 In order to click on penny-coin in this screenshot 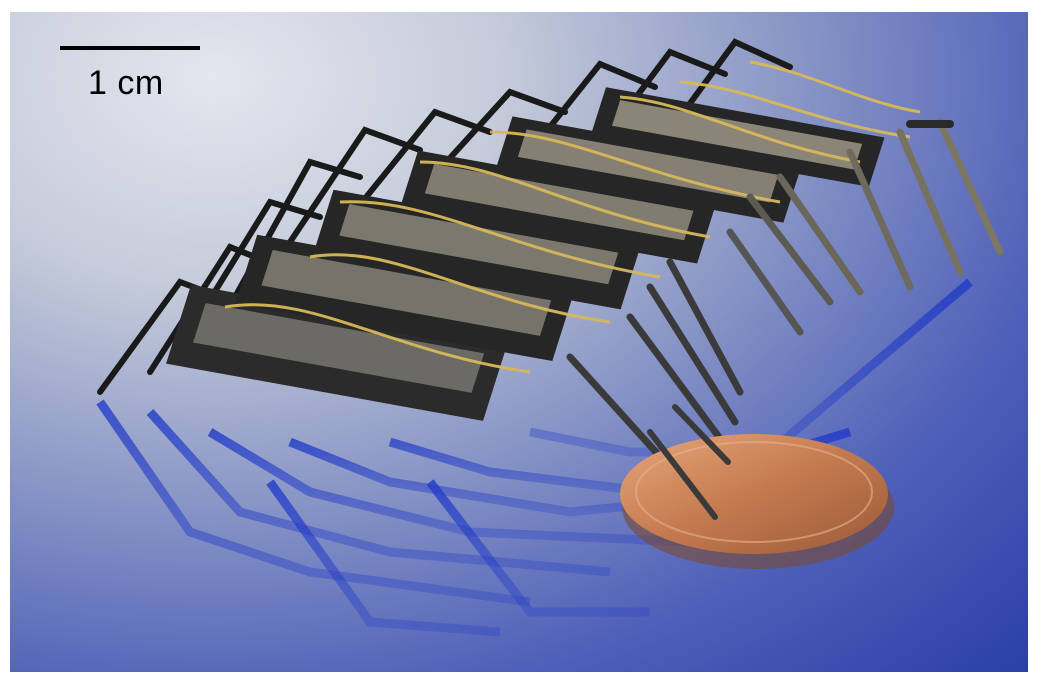, I will do `click(757, 501)`.